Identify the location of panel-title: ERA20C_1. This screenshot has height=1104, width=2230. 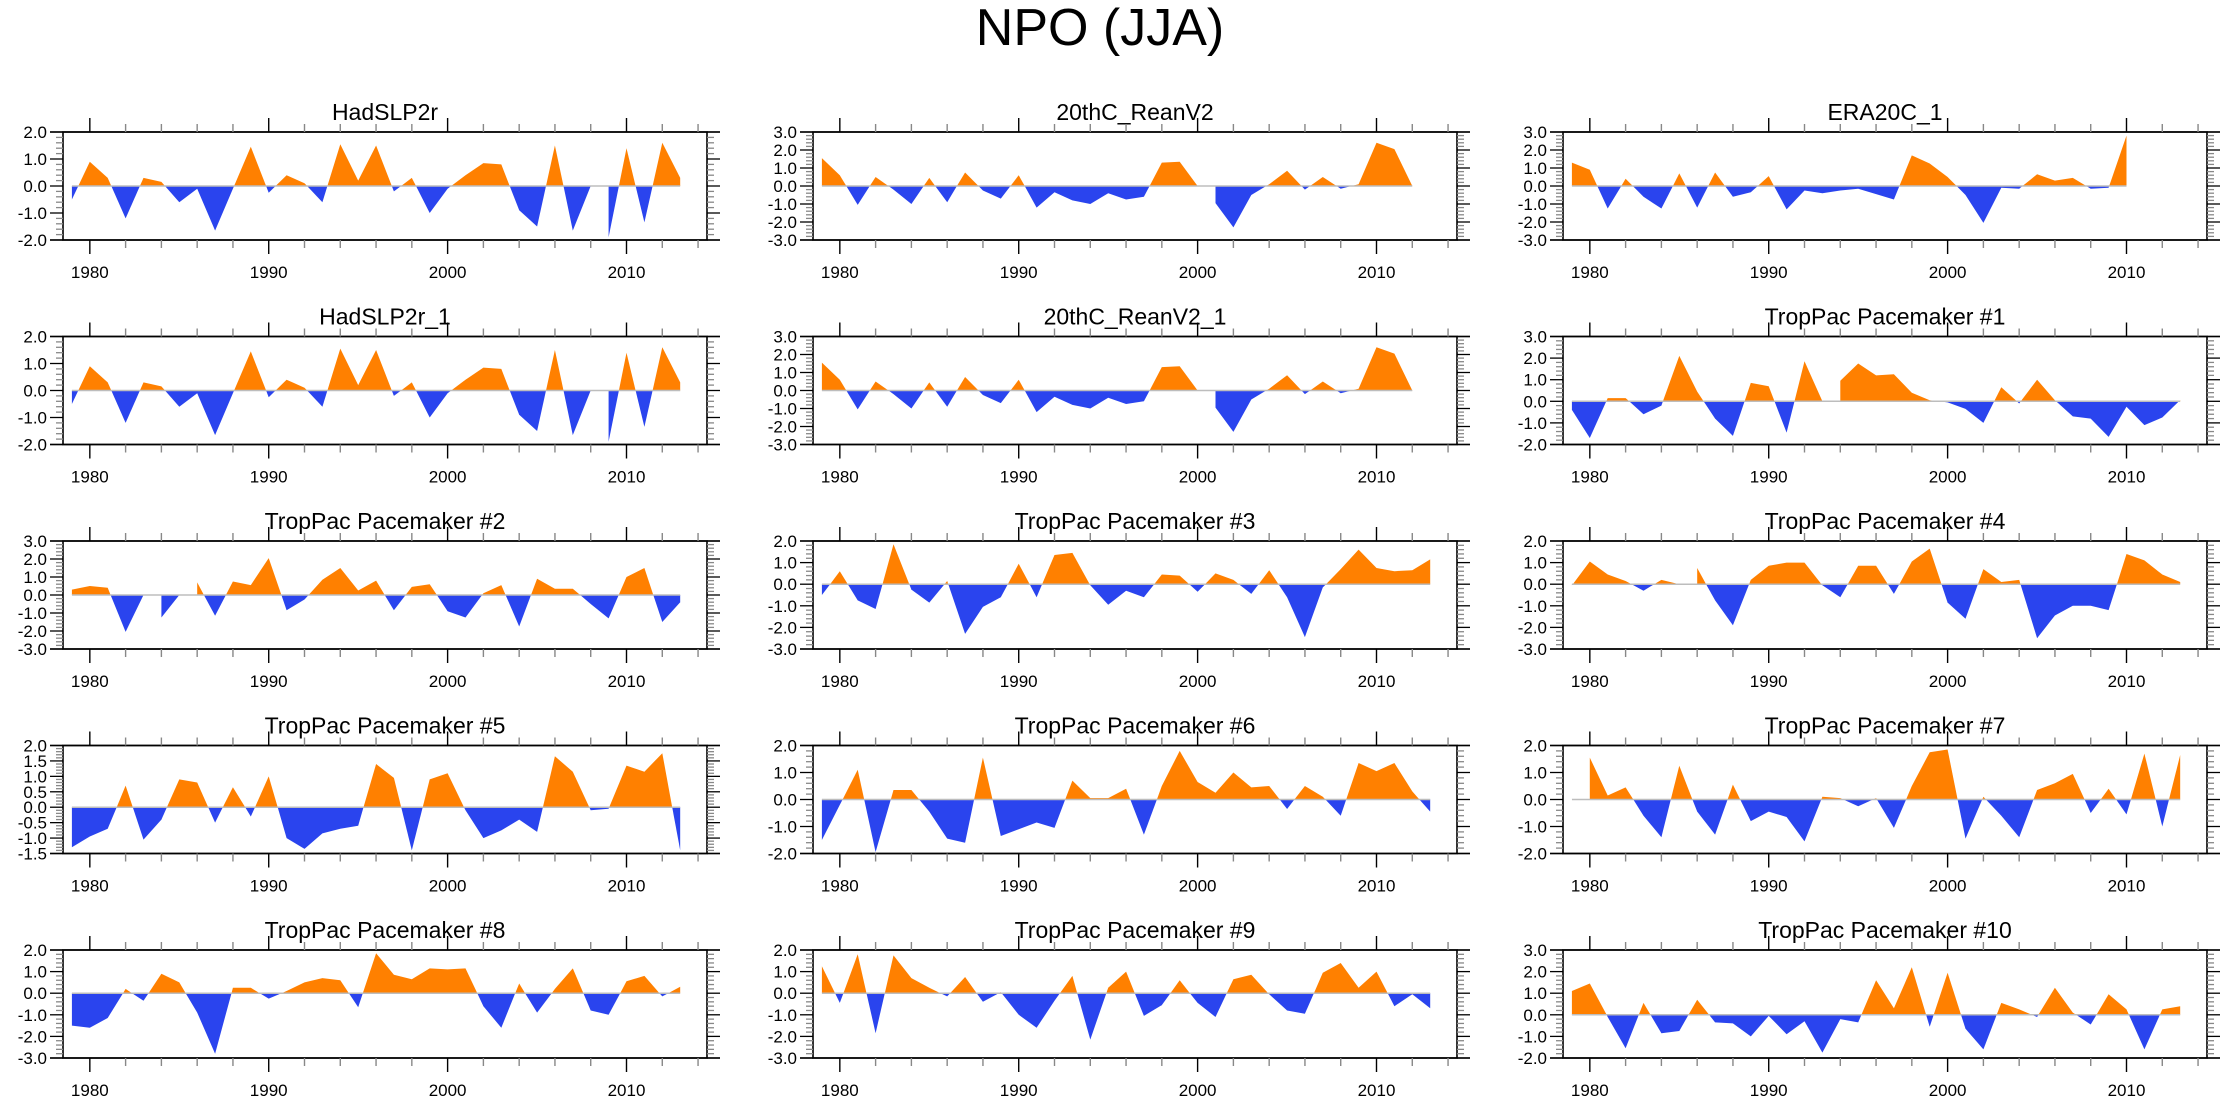
(1884, 112).